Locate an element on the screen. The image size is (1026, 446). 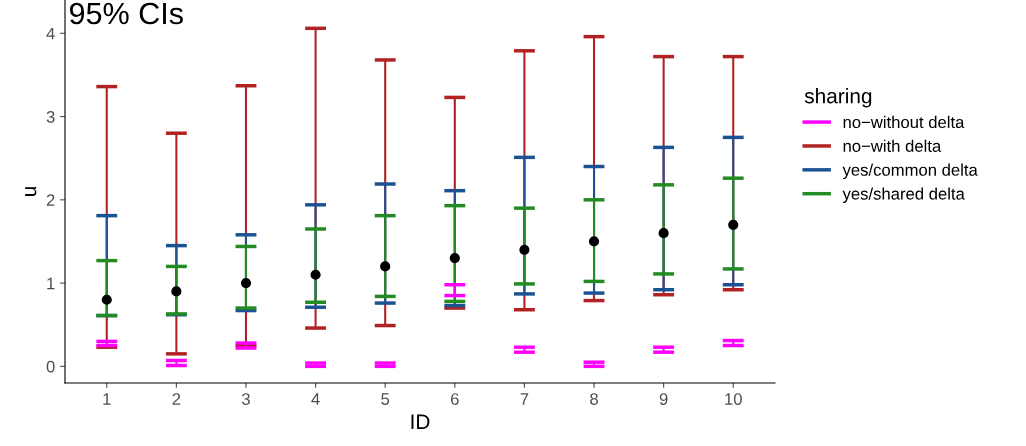
y-axis-title: u is located at coordinates (31, 191).